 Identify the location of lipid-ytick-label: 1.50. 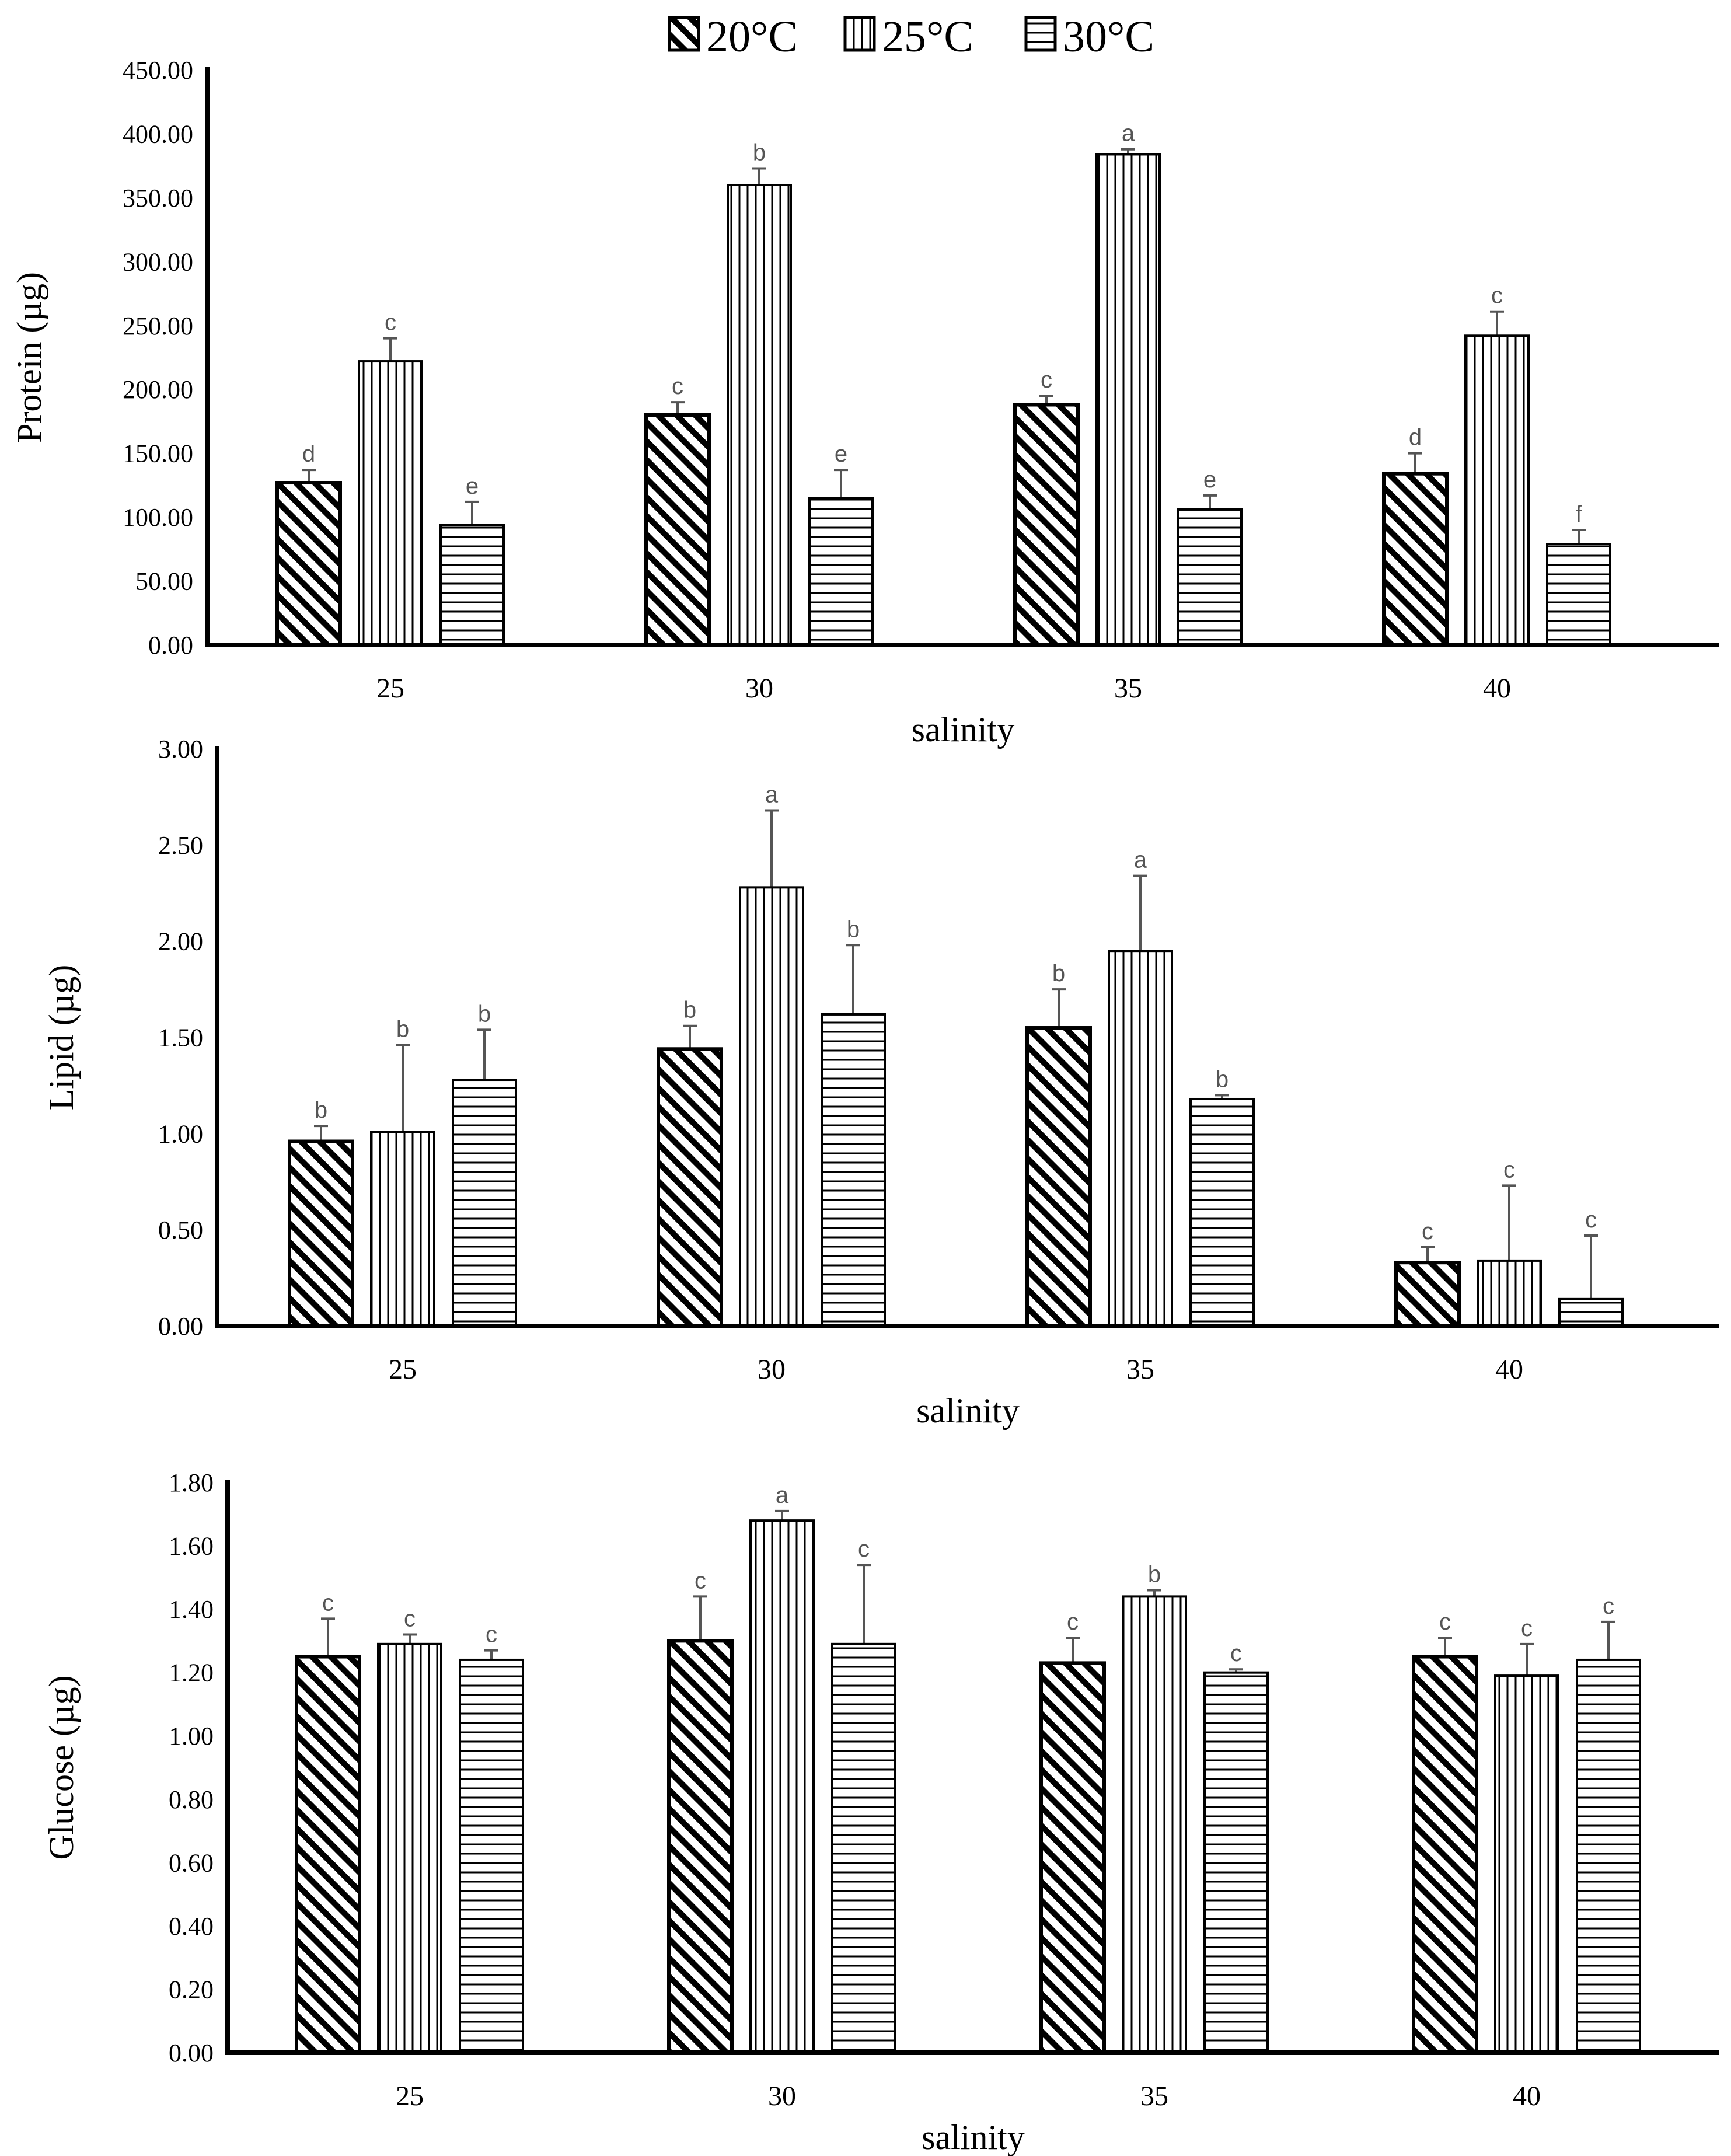
(180, 1038).